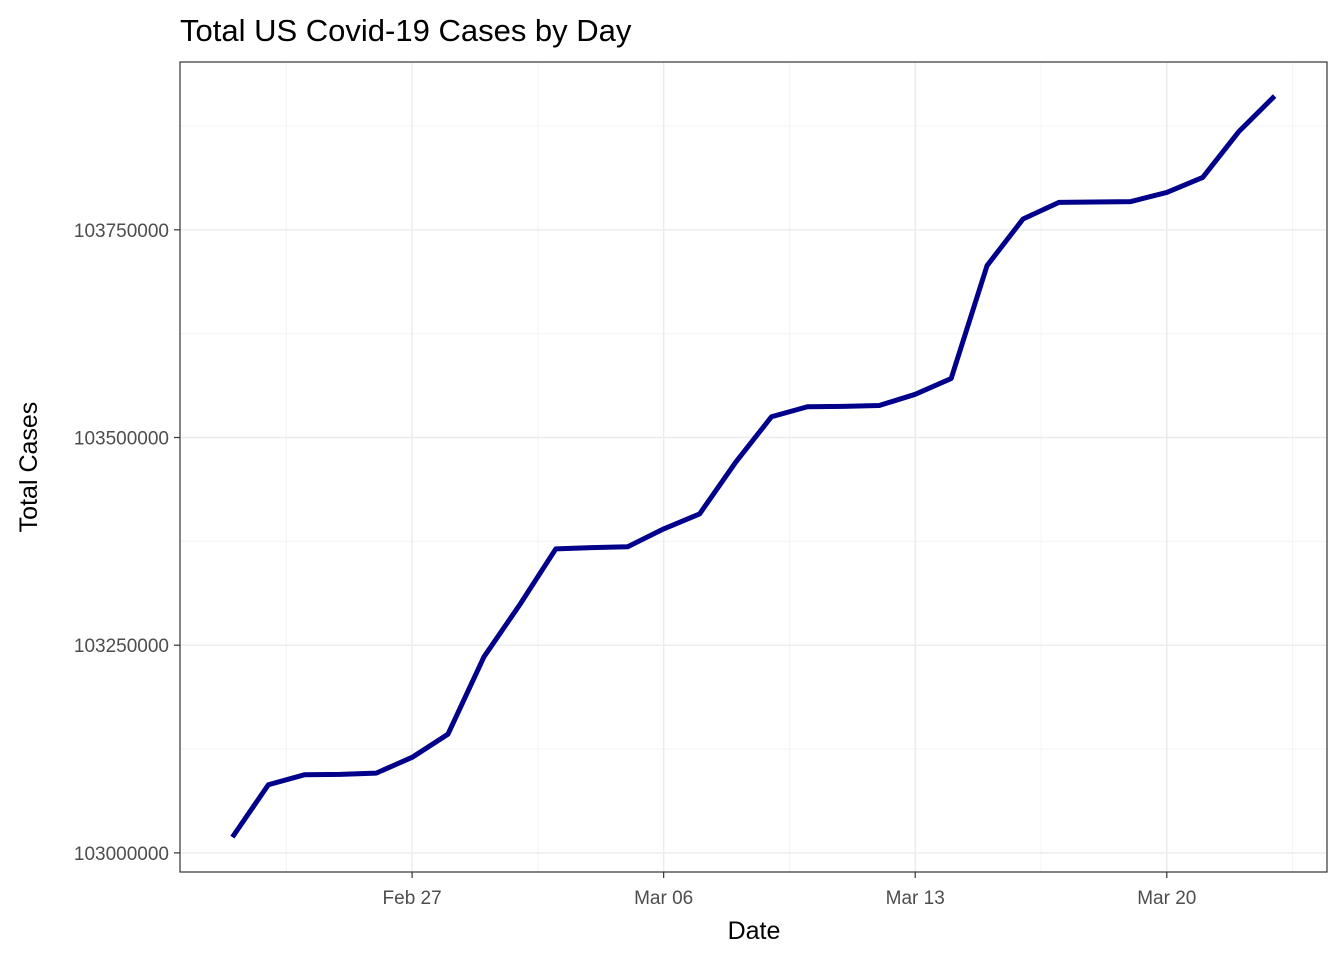 Image resolution: width=1344 pixels, height=960 pixels. Describe the element at coordinates (406, 30) in the screenshot. I see `chart-title: Total US Covid-19 Cases by Day` at that location.